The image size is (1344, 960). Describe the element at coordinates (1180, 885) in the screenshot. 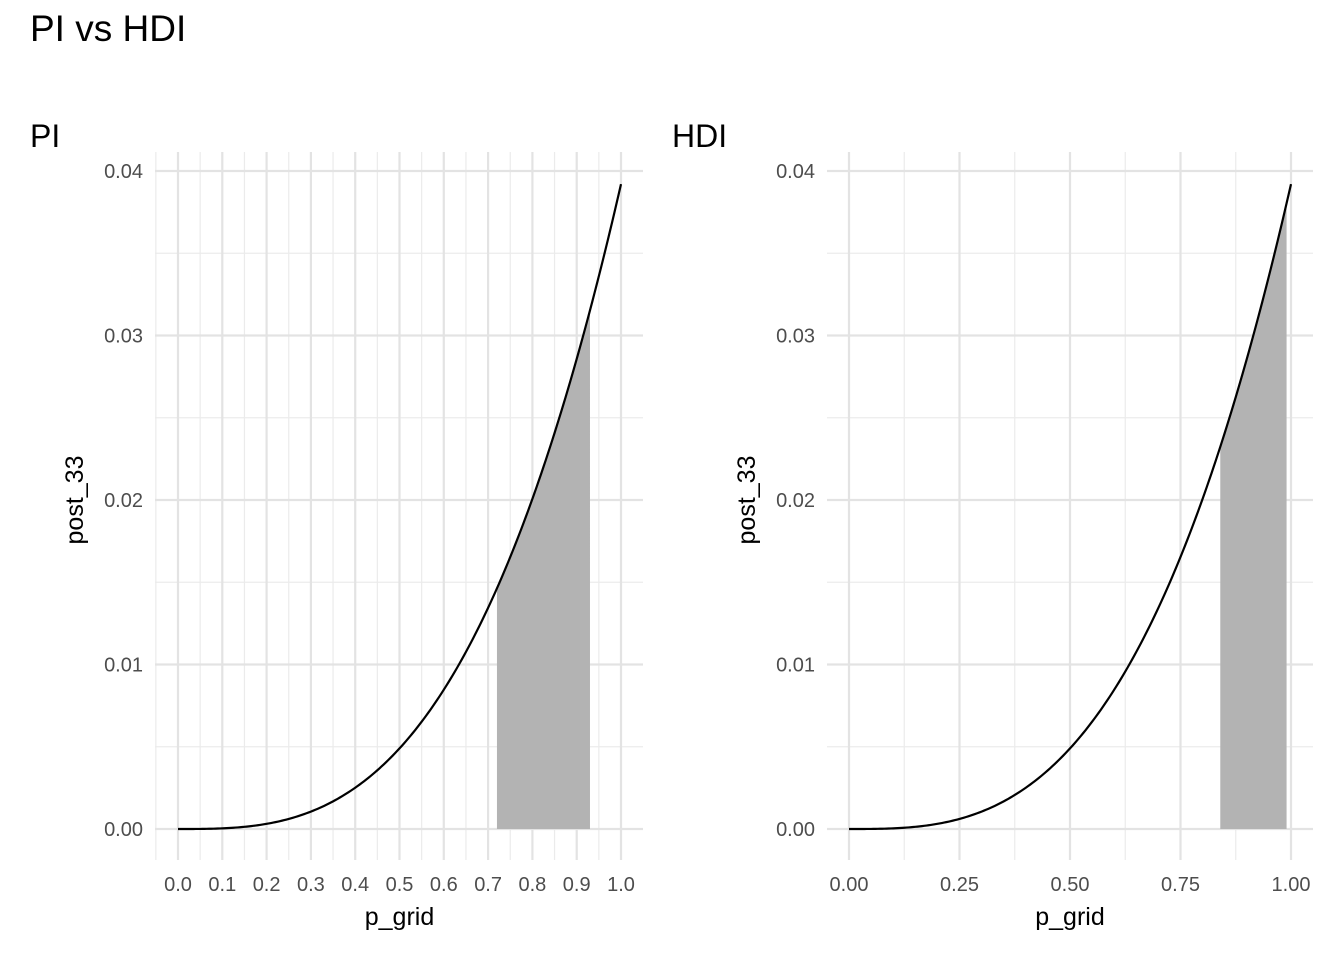

I see `x-tick-label: 0.75` at that location.